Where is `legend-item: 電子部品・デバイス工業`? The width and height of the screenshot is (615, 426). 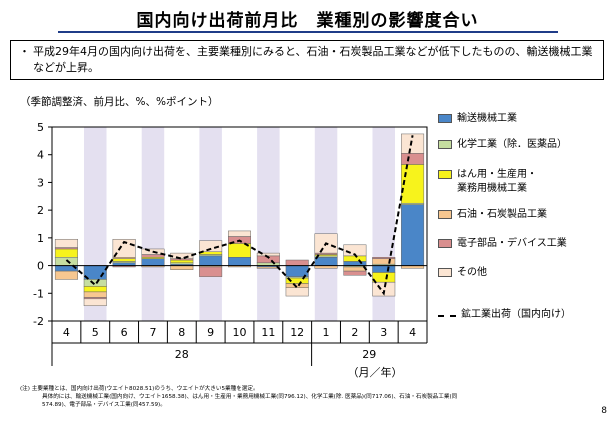
legend-item: 電子部品・デバイス工業 is located at coordinates (502, 244).